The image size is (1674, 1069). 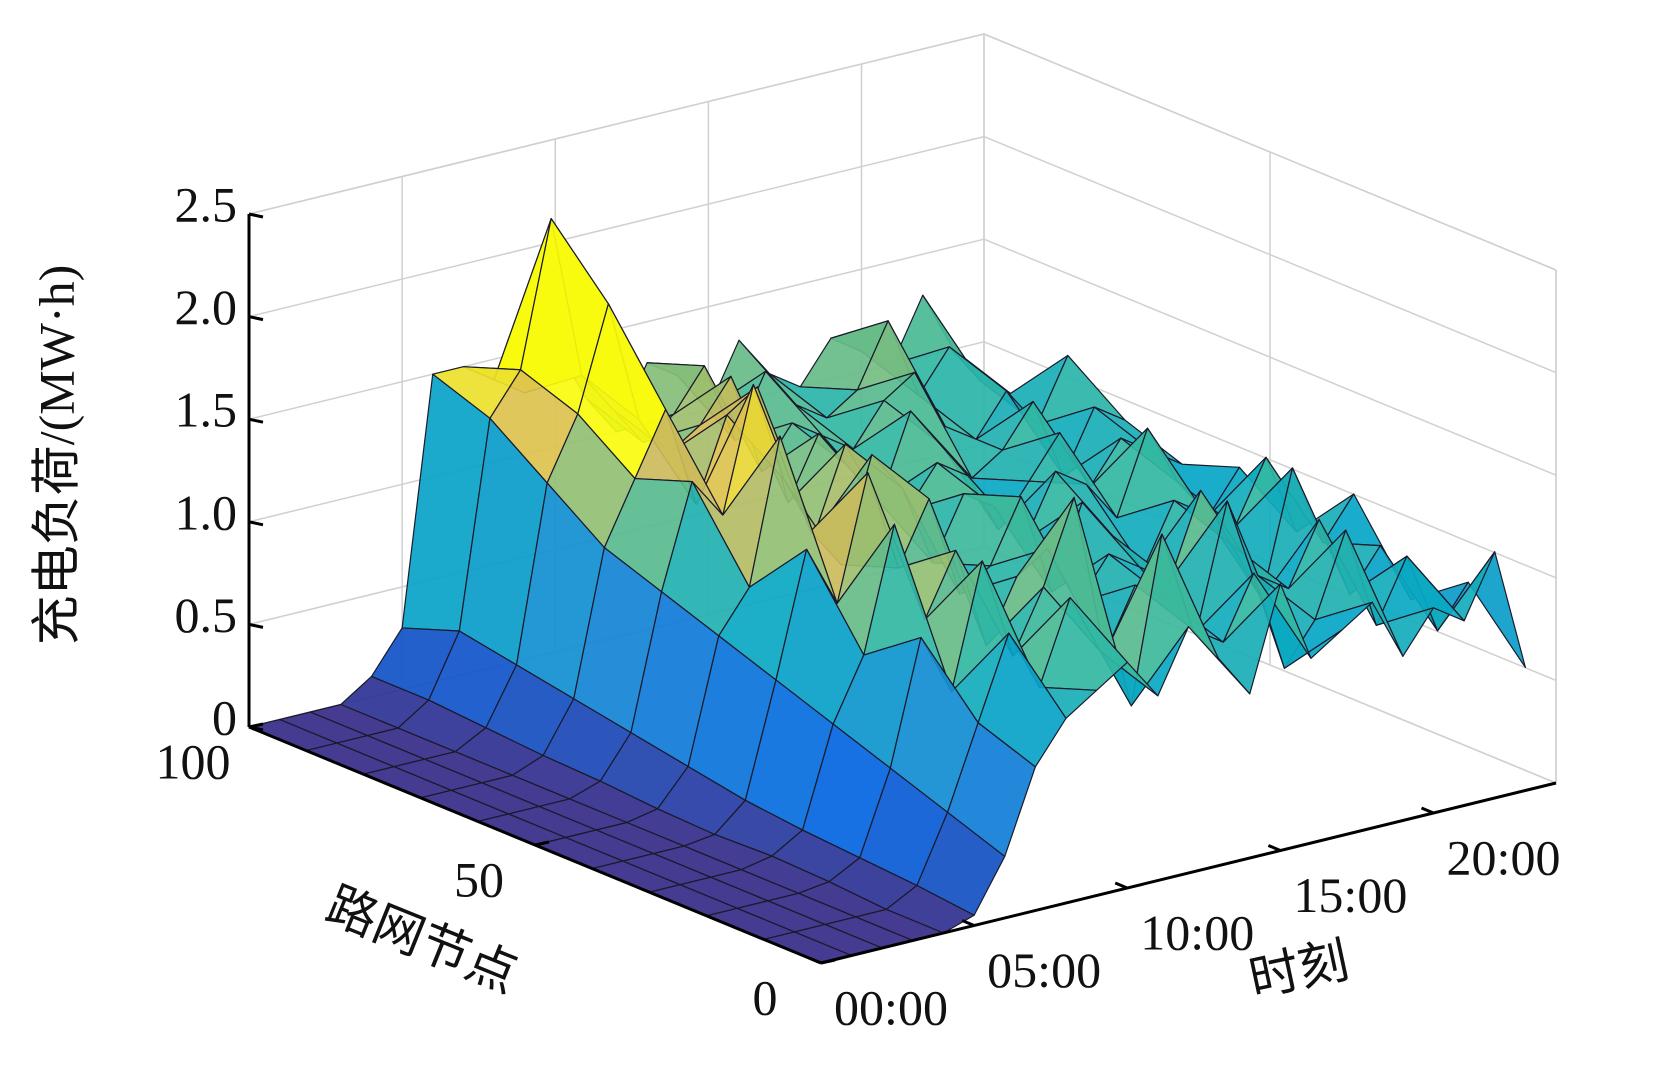 What do you see at coordinates (56, 455) in the screenshot?
I see `z-axis-label: 充电负荷/(MW·h)` at bounding box center [56, 455].